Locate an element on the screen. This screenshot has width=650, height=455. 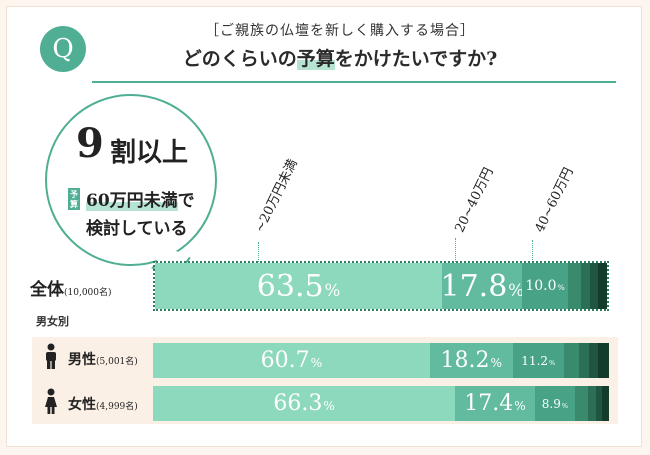
budget-tag: 予算 is located at coordinates (74, 199).